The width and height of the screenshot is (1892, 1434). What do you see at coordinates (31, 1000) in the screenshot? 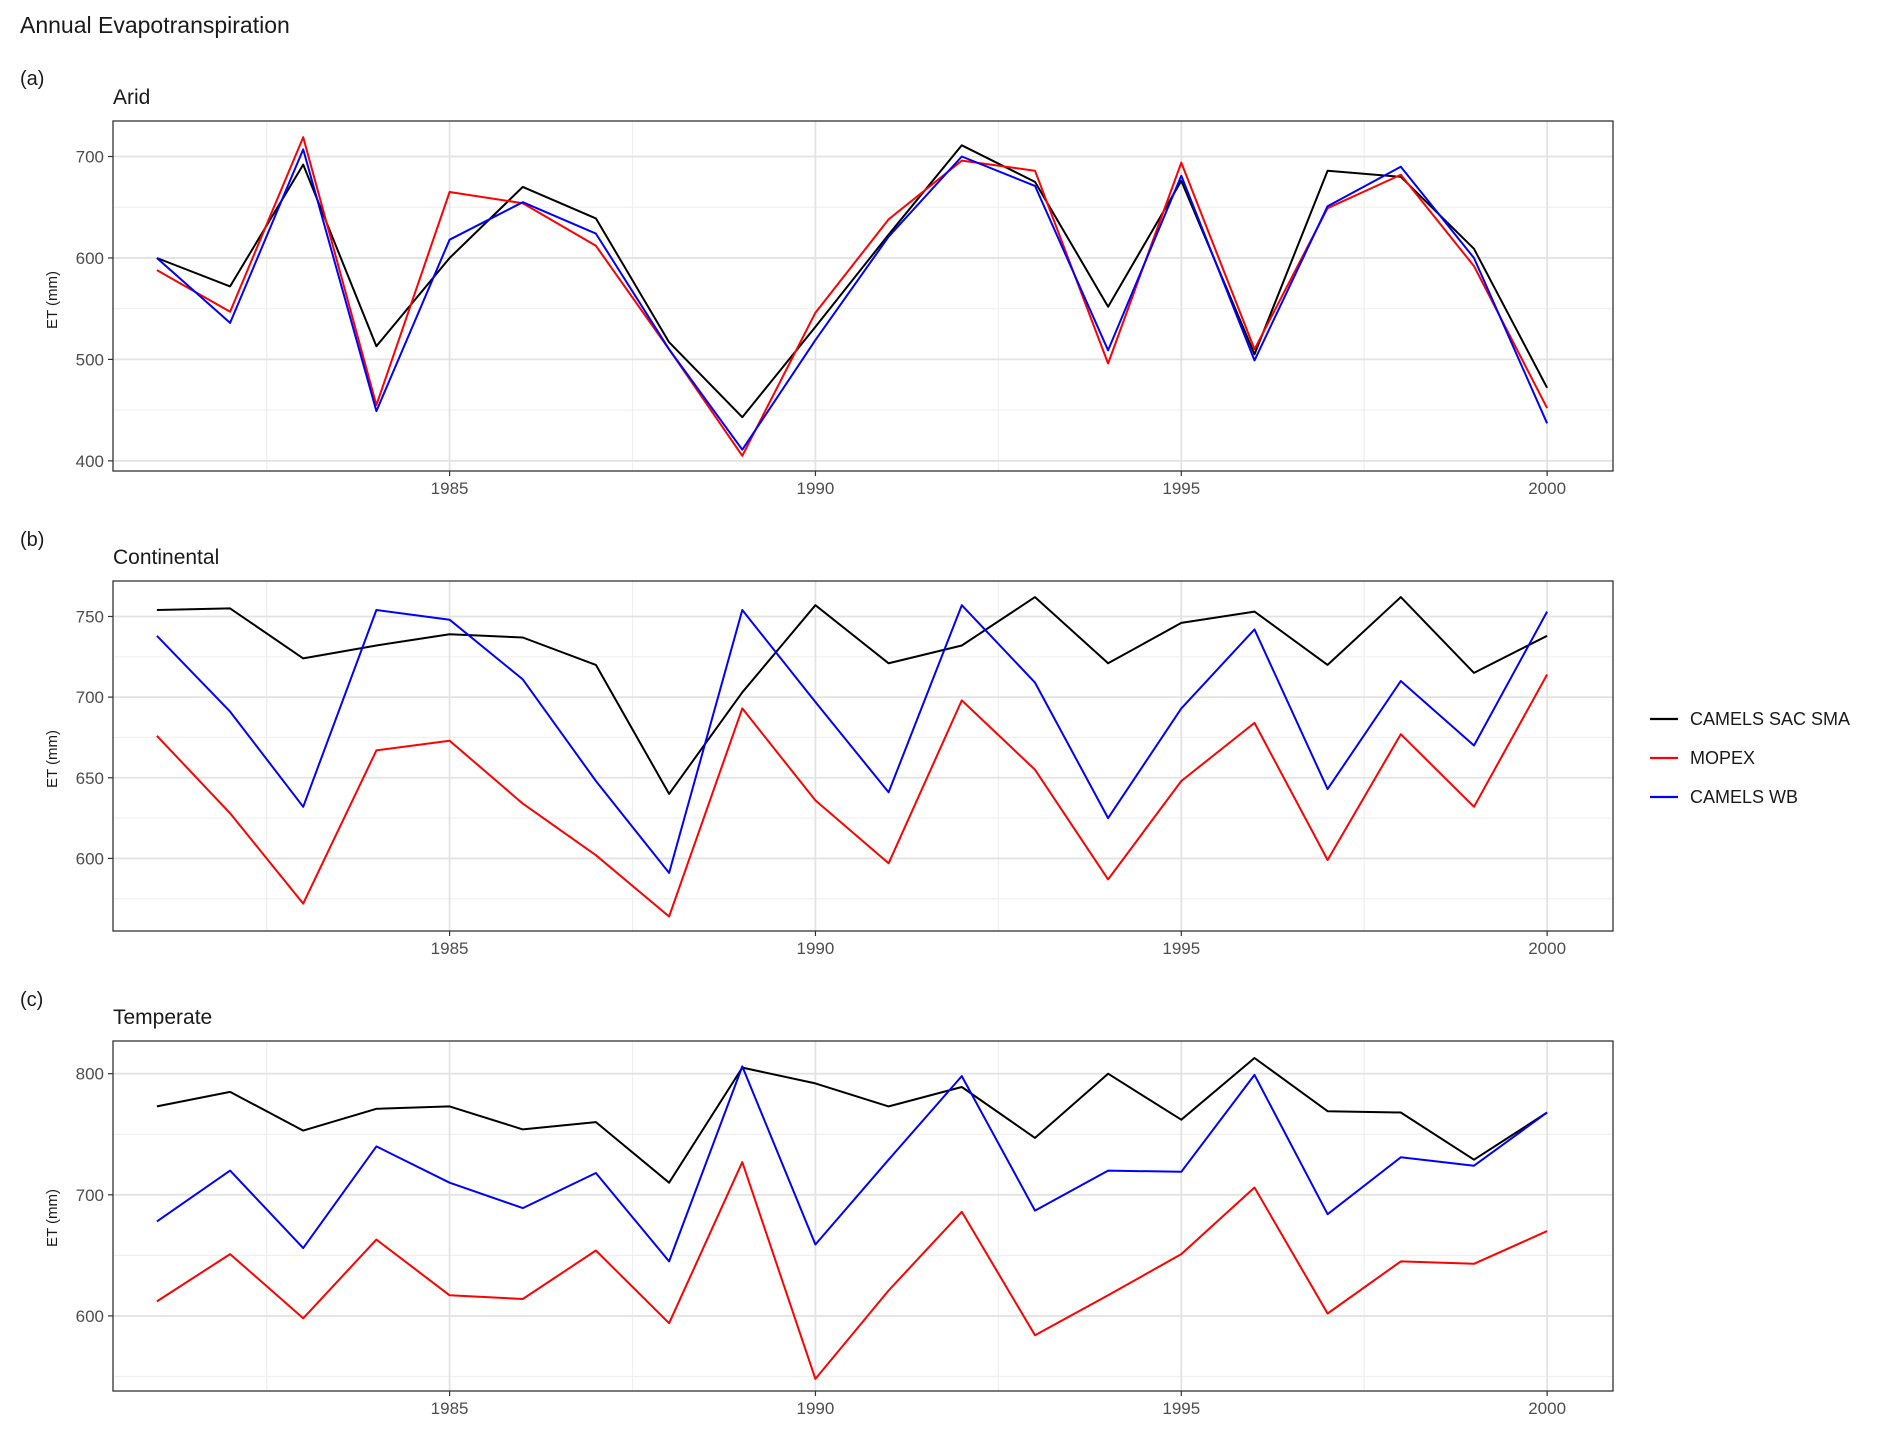
I see `panel-tag: (c)` at bounding box center [31, 1000].